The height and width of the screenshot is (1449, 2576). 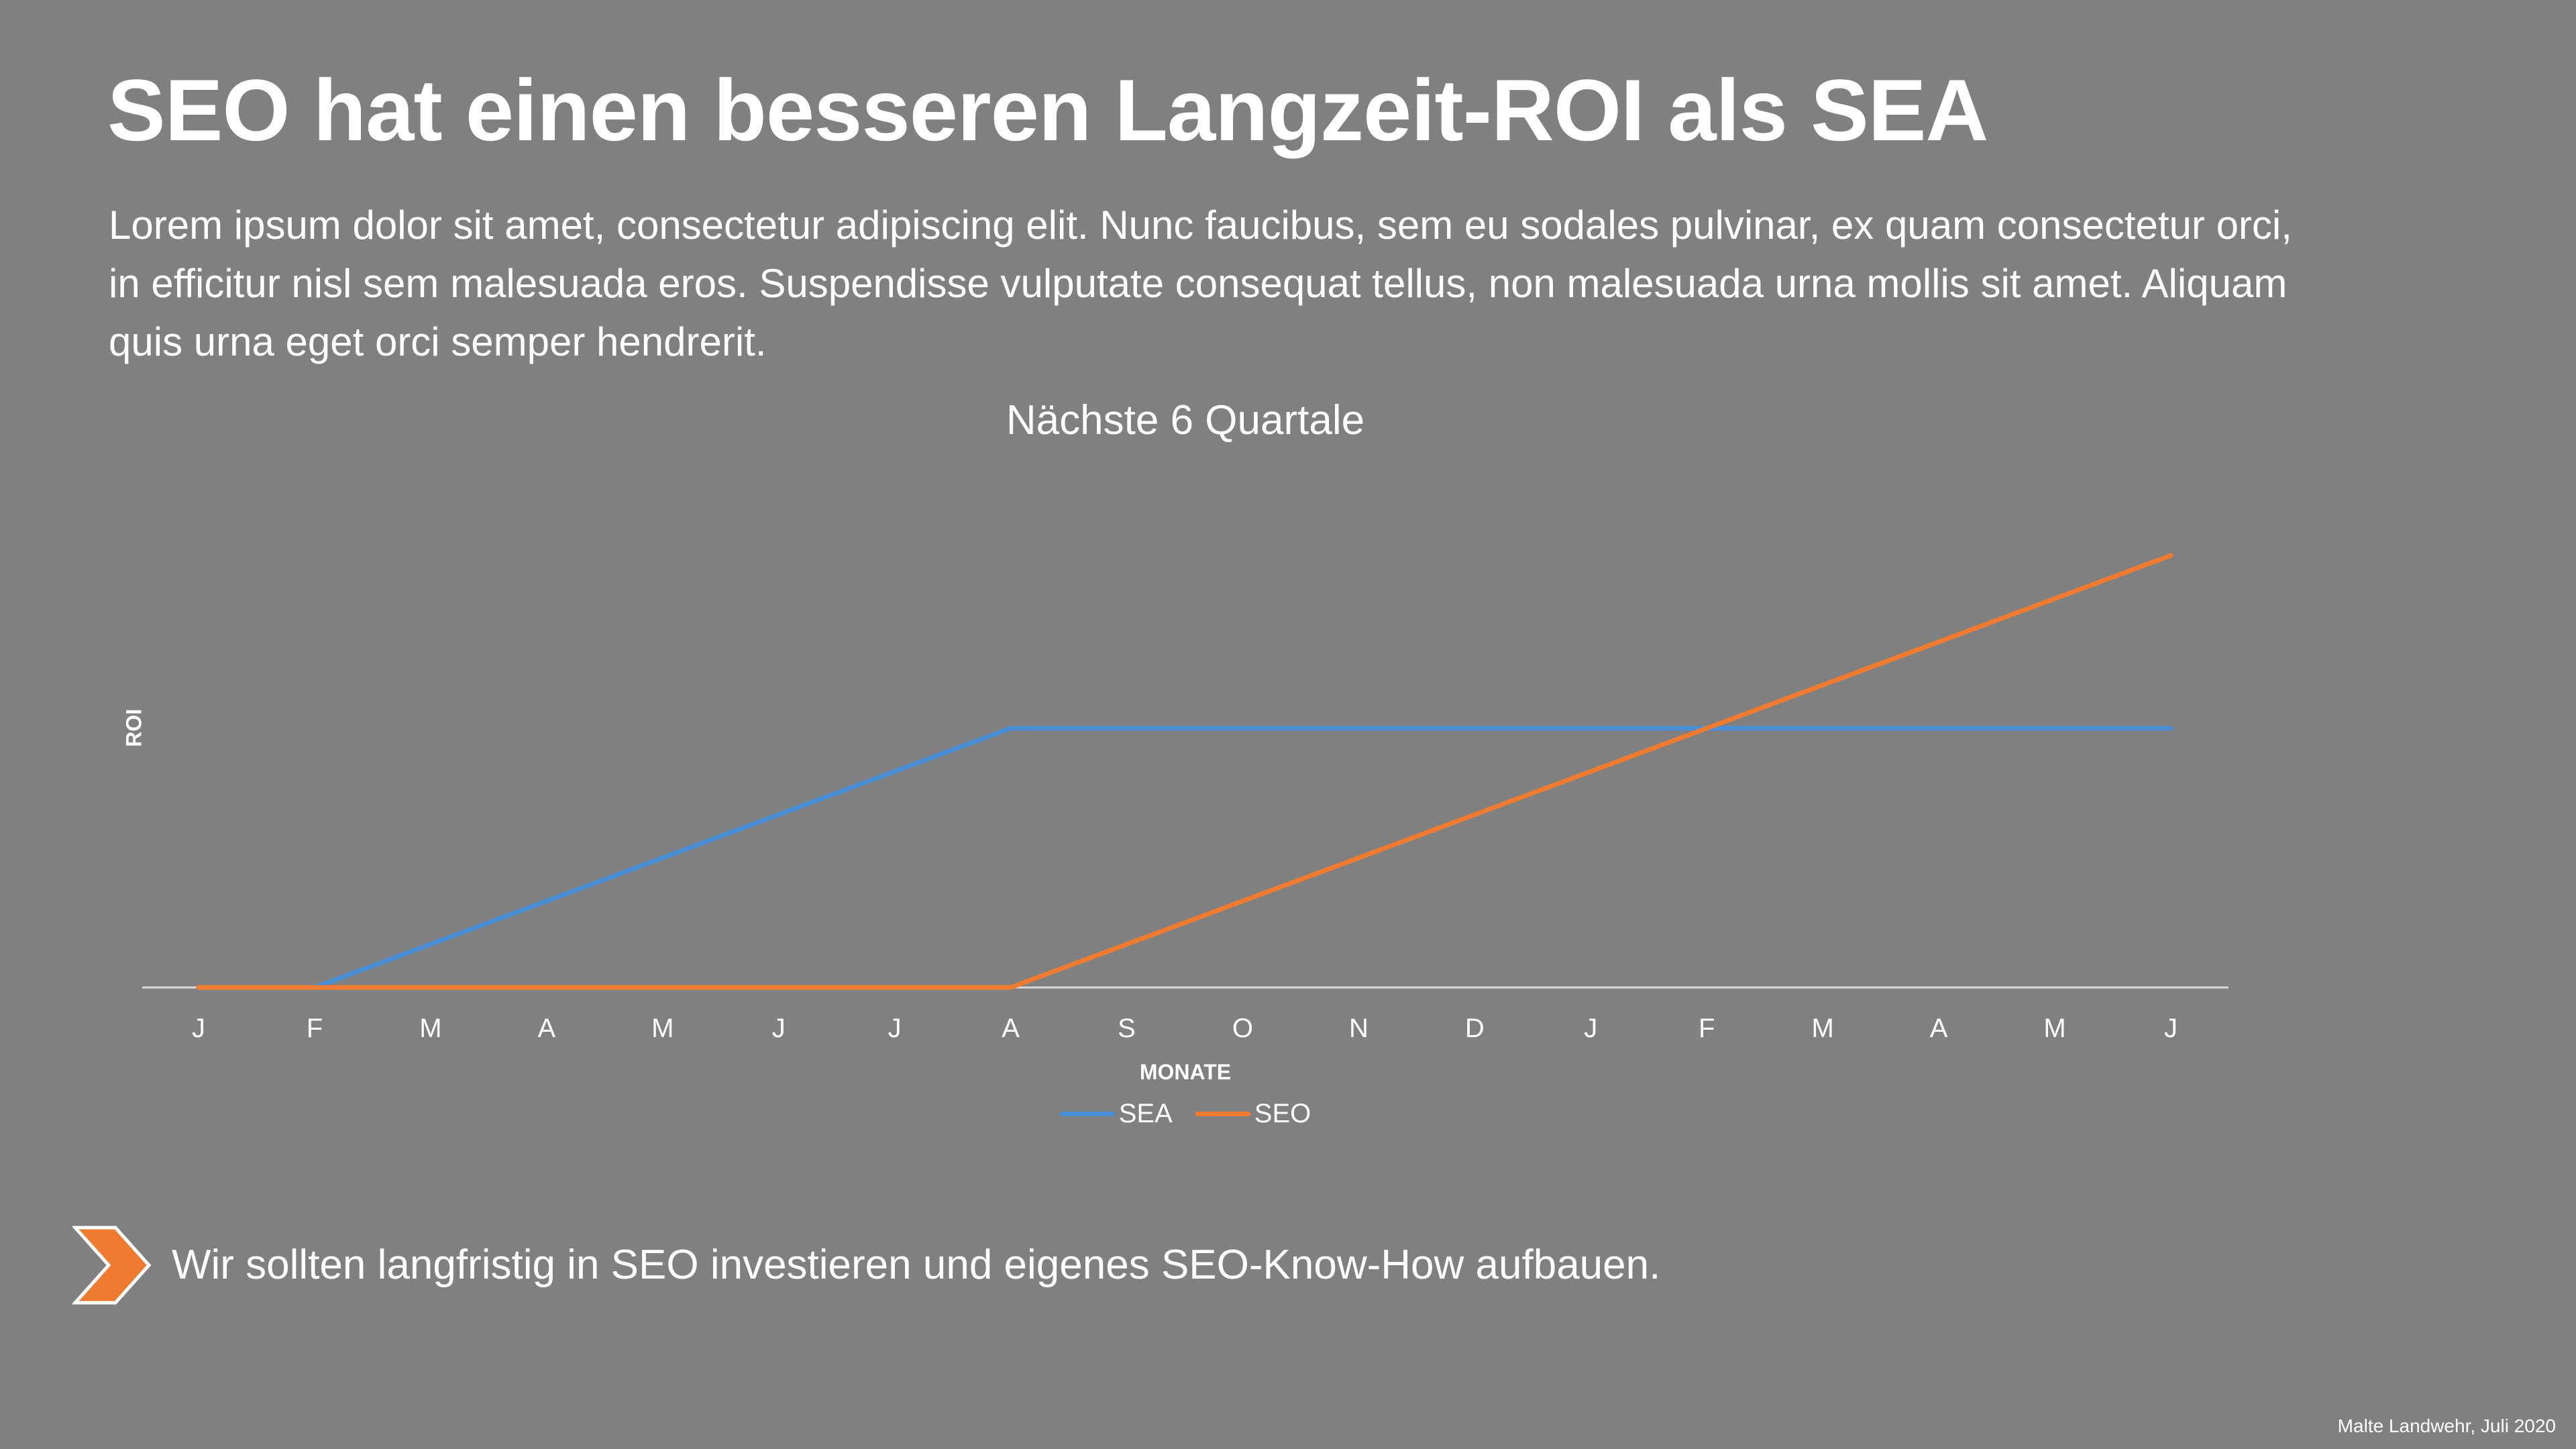 I want to click on x-tick-label: D, so click(x=1475, y=1028).